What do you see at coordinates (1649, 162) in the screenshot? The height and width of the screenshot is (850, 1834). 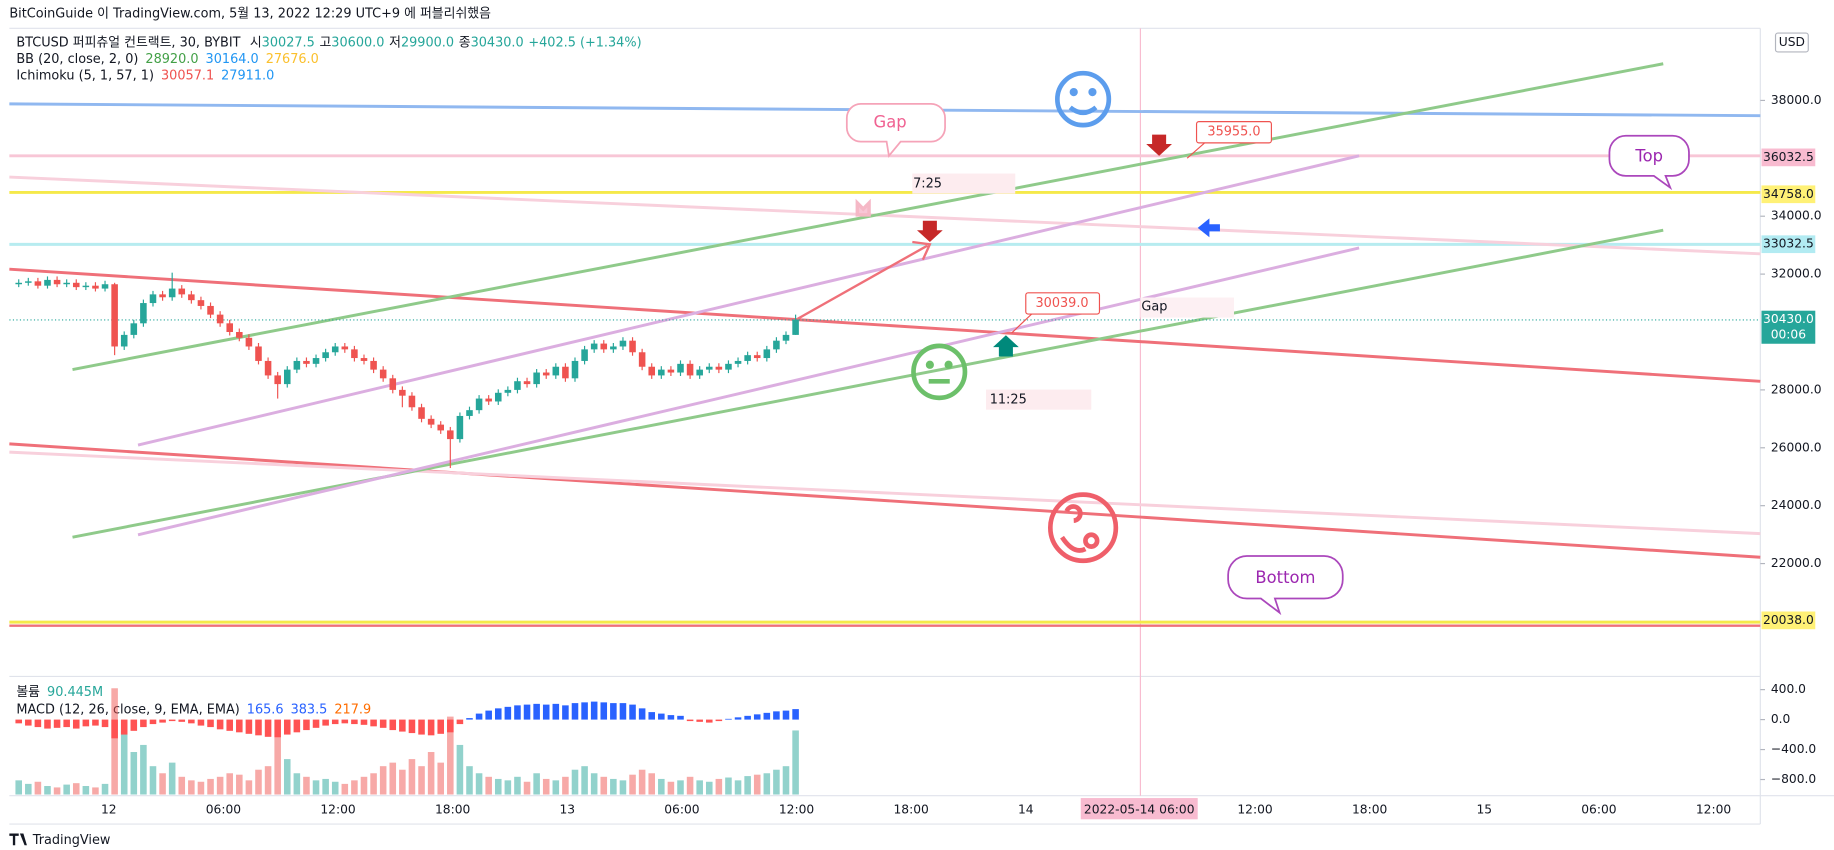 I see `callout-bubble` at bounding box center [1649, 162].